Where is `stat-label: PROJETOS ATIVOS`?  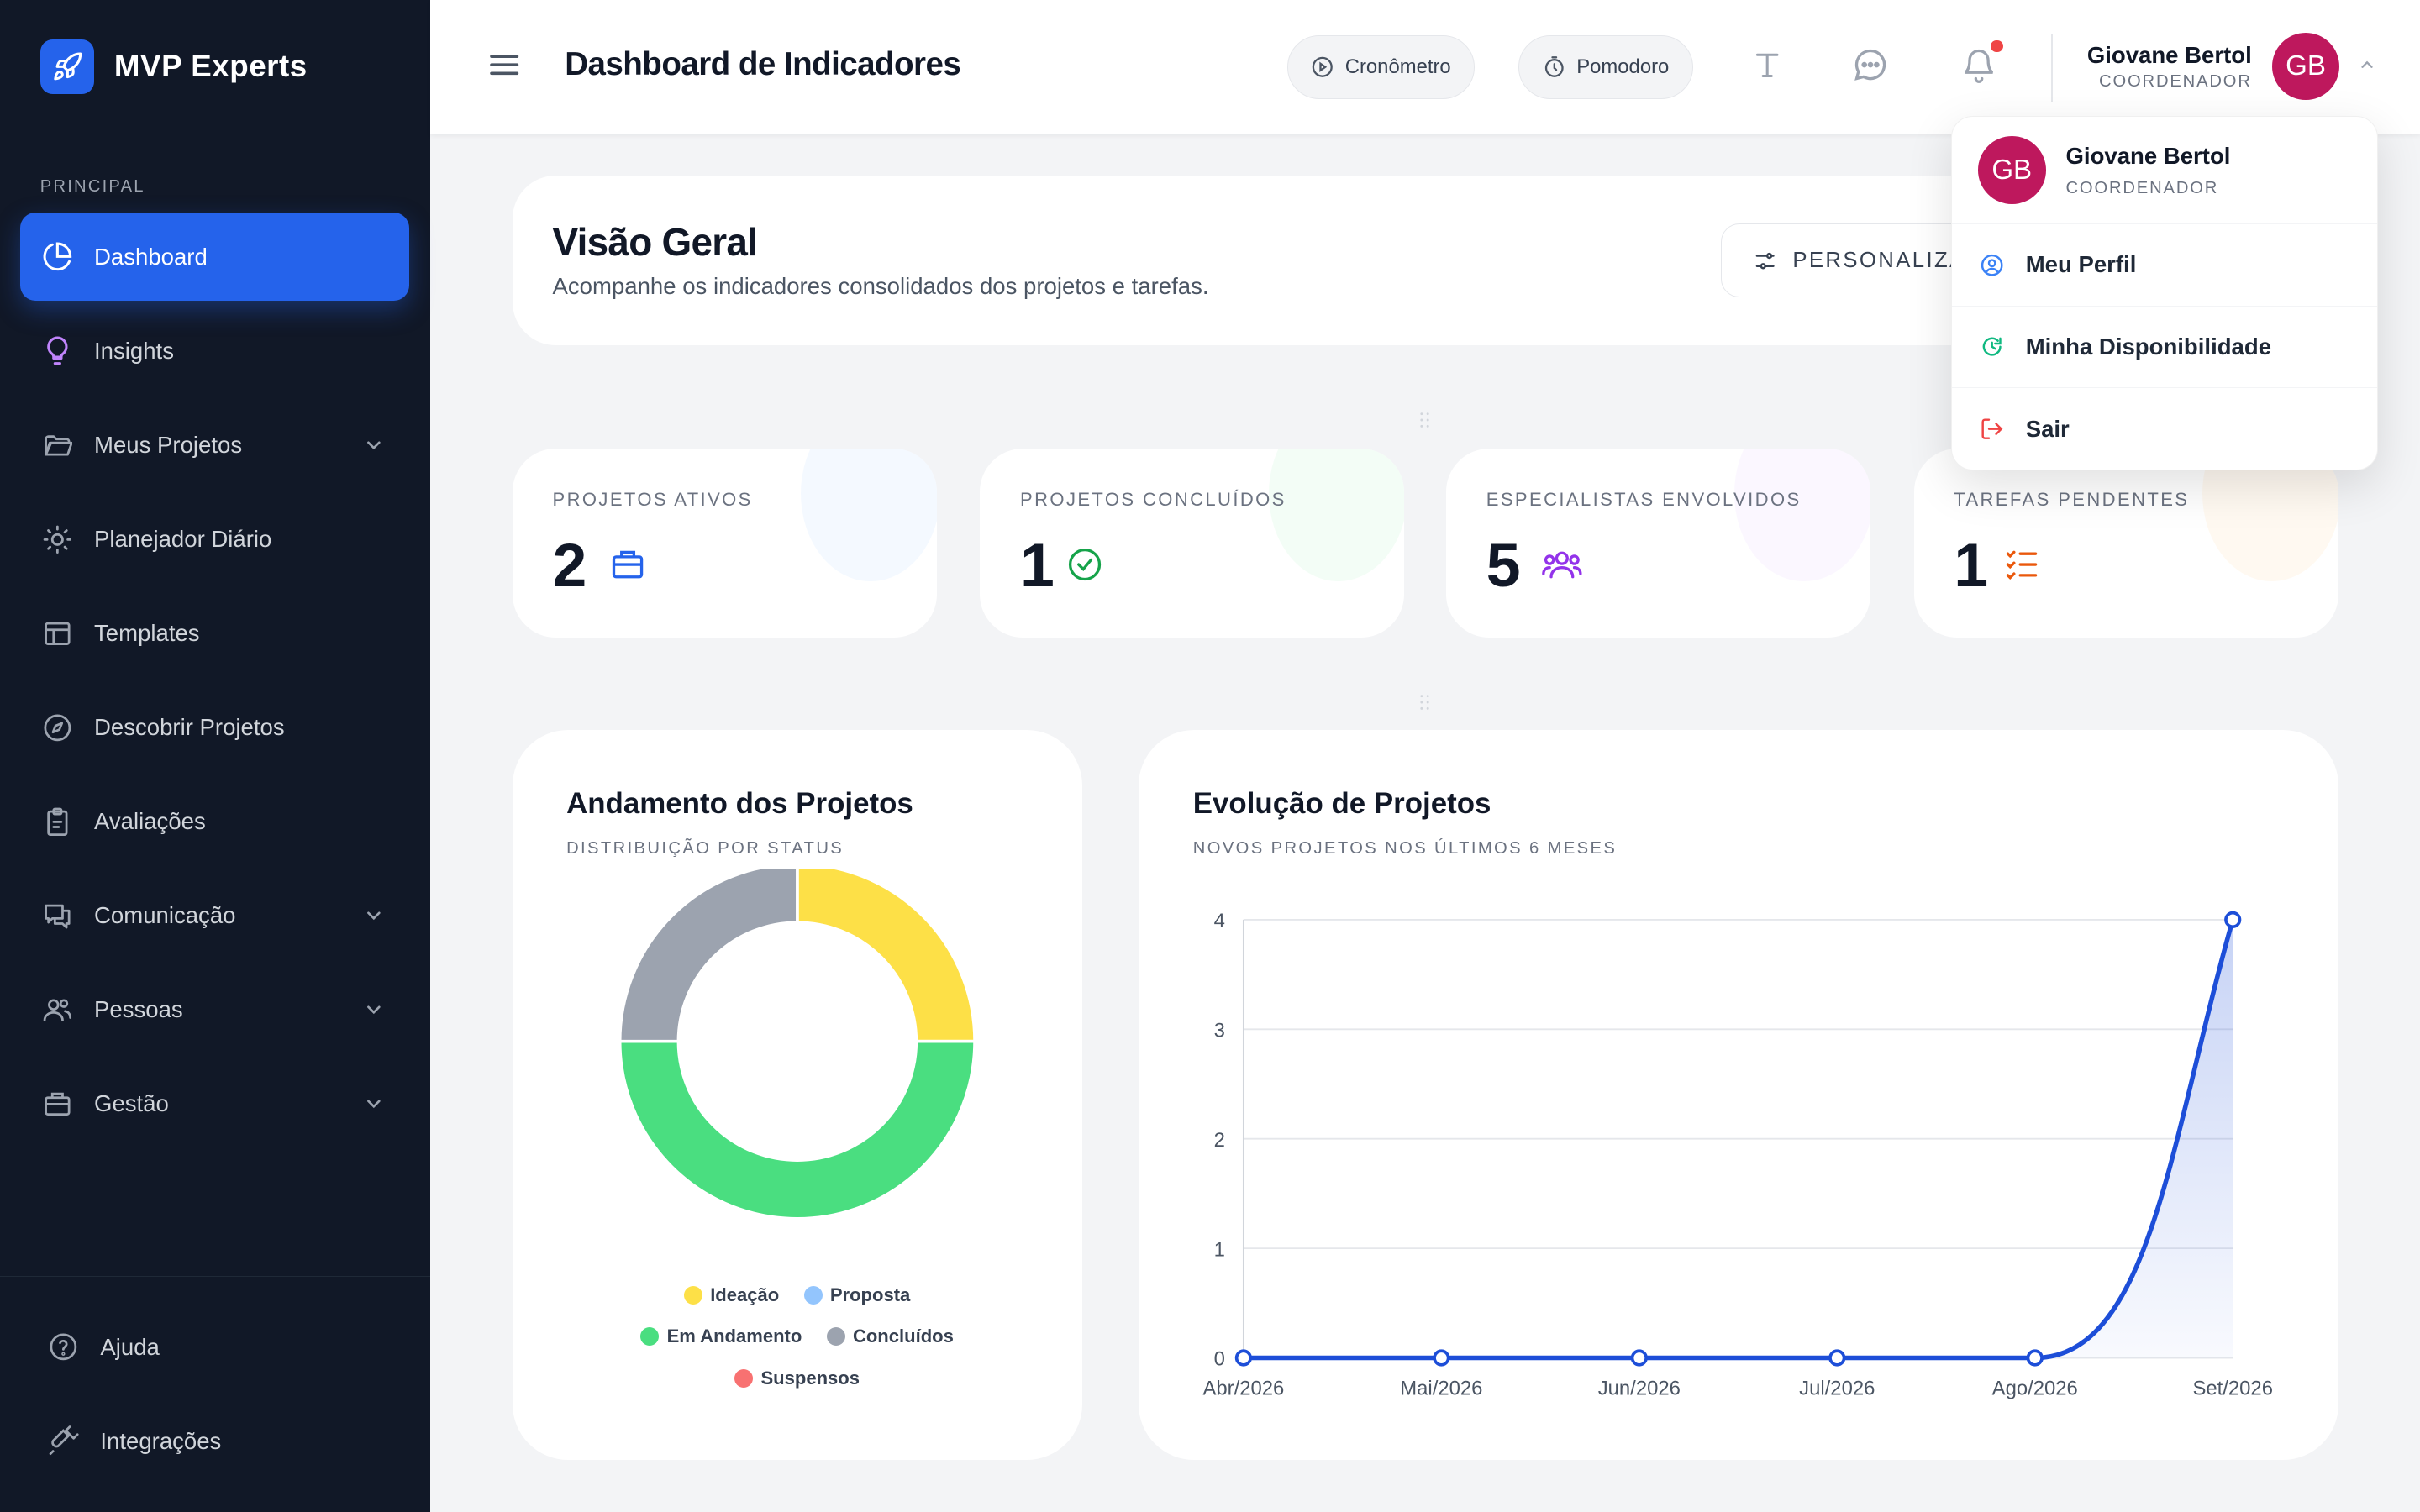
stat-label: PROJETOS ATIVOS is located at coordinates (652, 500).